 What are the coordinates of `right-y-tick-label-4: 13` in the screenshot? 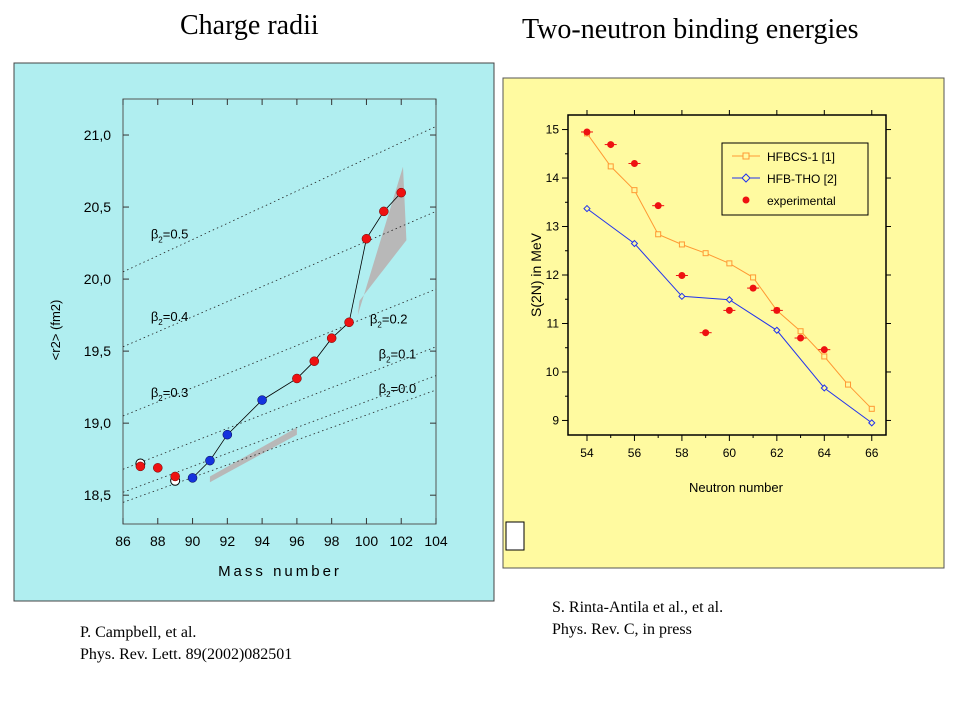 It's located at (553, 227).